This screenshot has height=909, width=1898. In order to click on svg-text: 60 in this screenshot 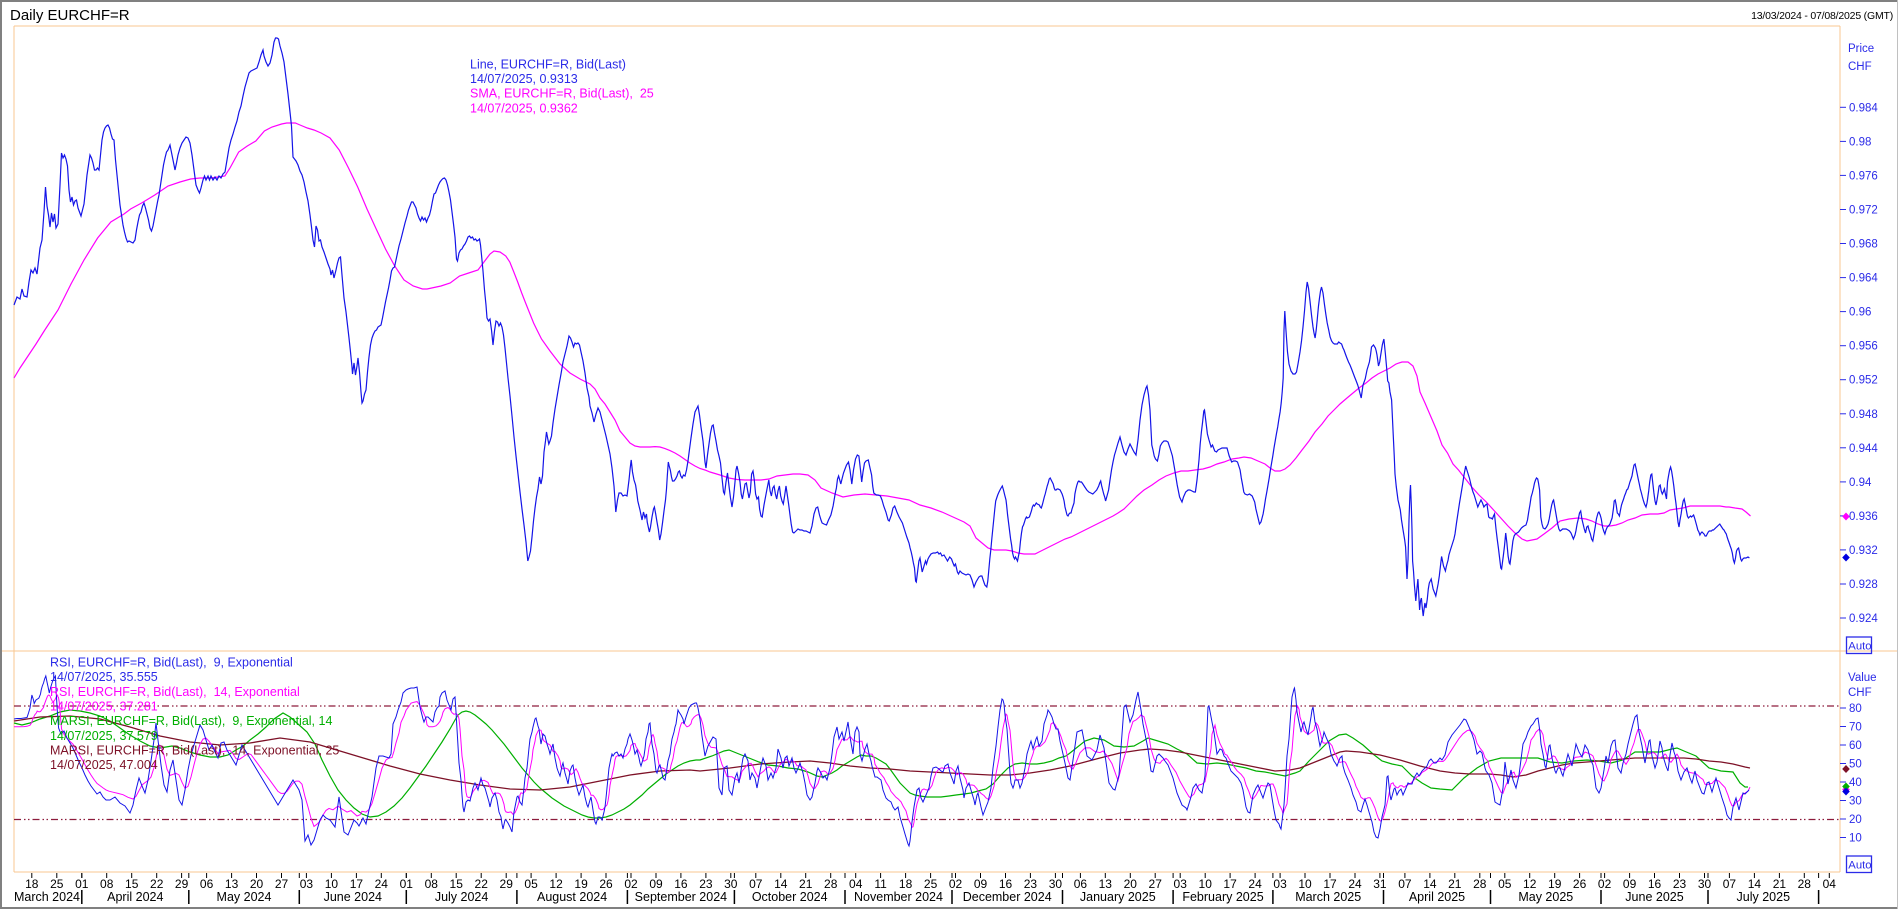, I will do `click(1855, 746)`.